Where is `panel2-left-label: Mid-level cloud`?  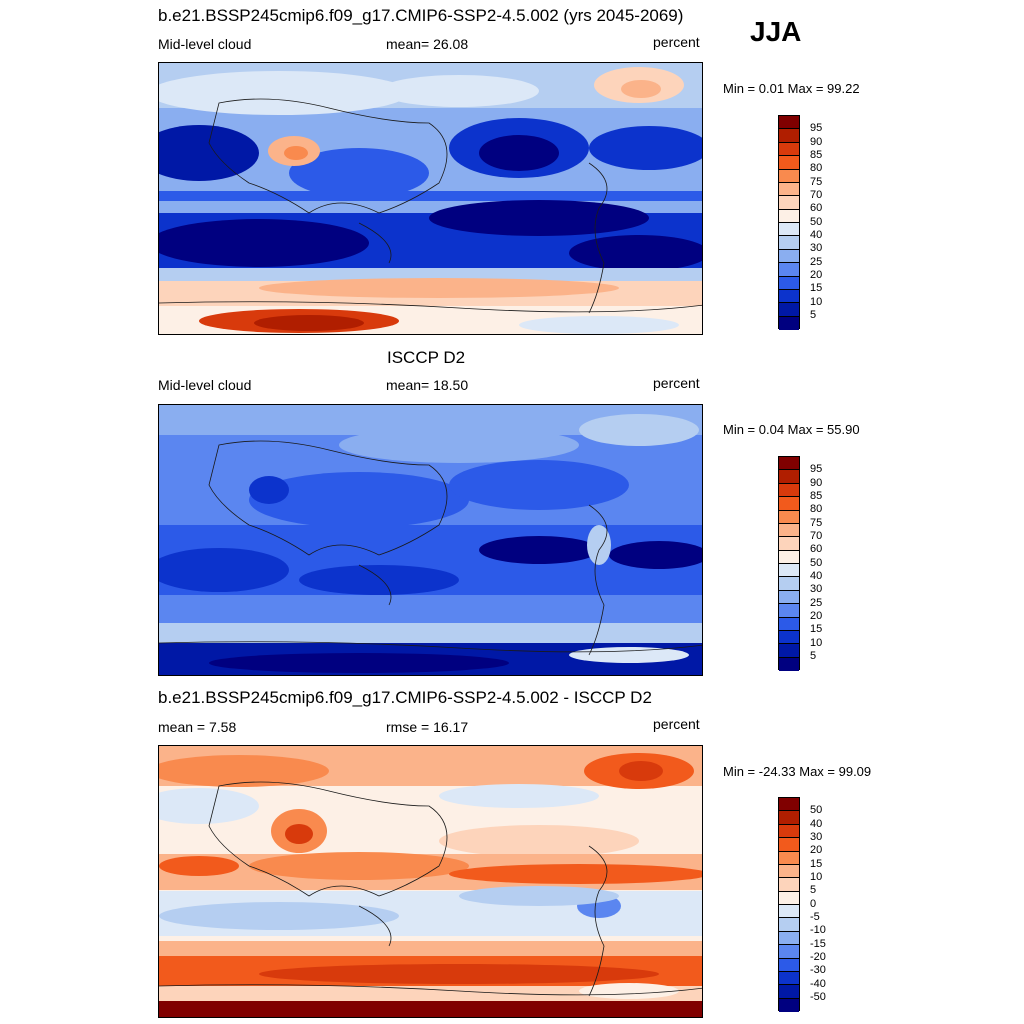
panel2-left-label: Mid-level cloud is located at coordinates (205, 385).